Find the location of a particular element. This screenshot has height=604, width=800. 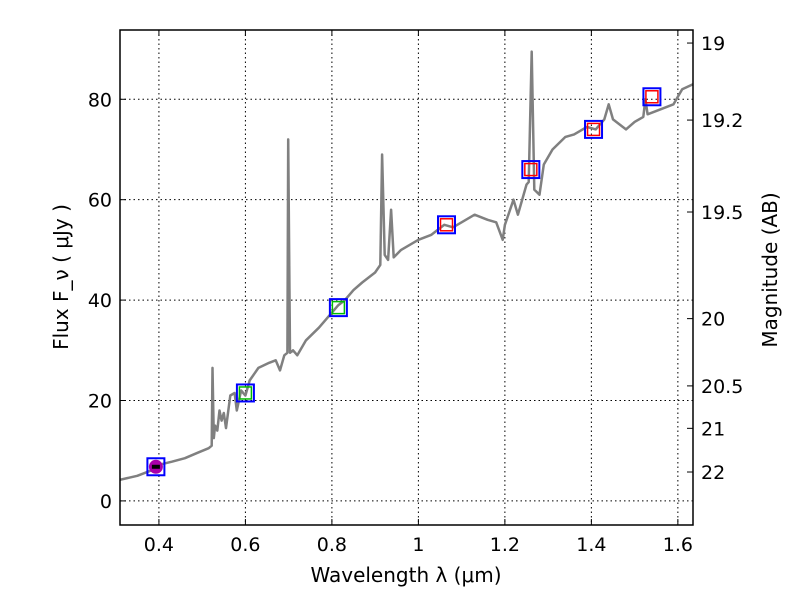

y-tick-label: 0 is located at coordinates (106, 502).